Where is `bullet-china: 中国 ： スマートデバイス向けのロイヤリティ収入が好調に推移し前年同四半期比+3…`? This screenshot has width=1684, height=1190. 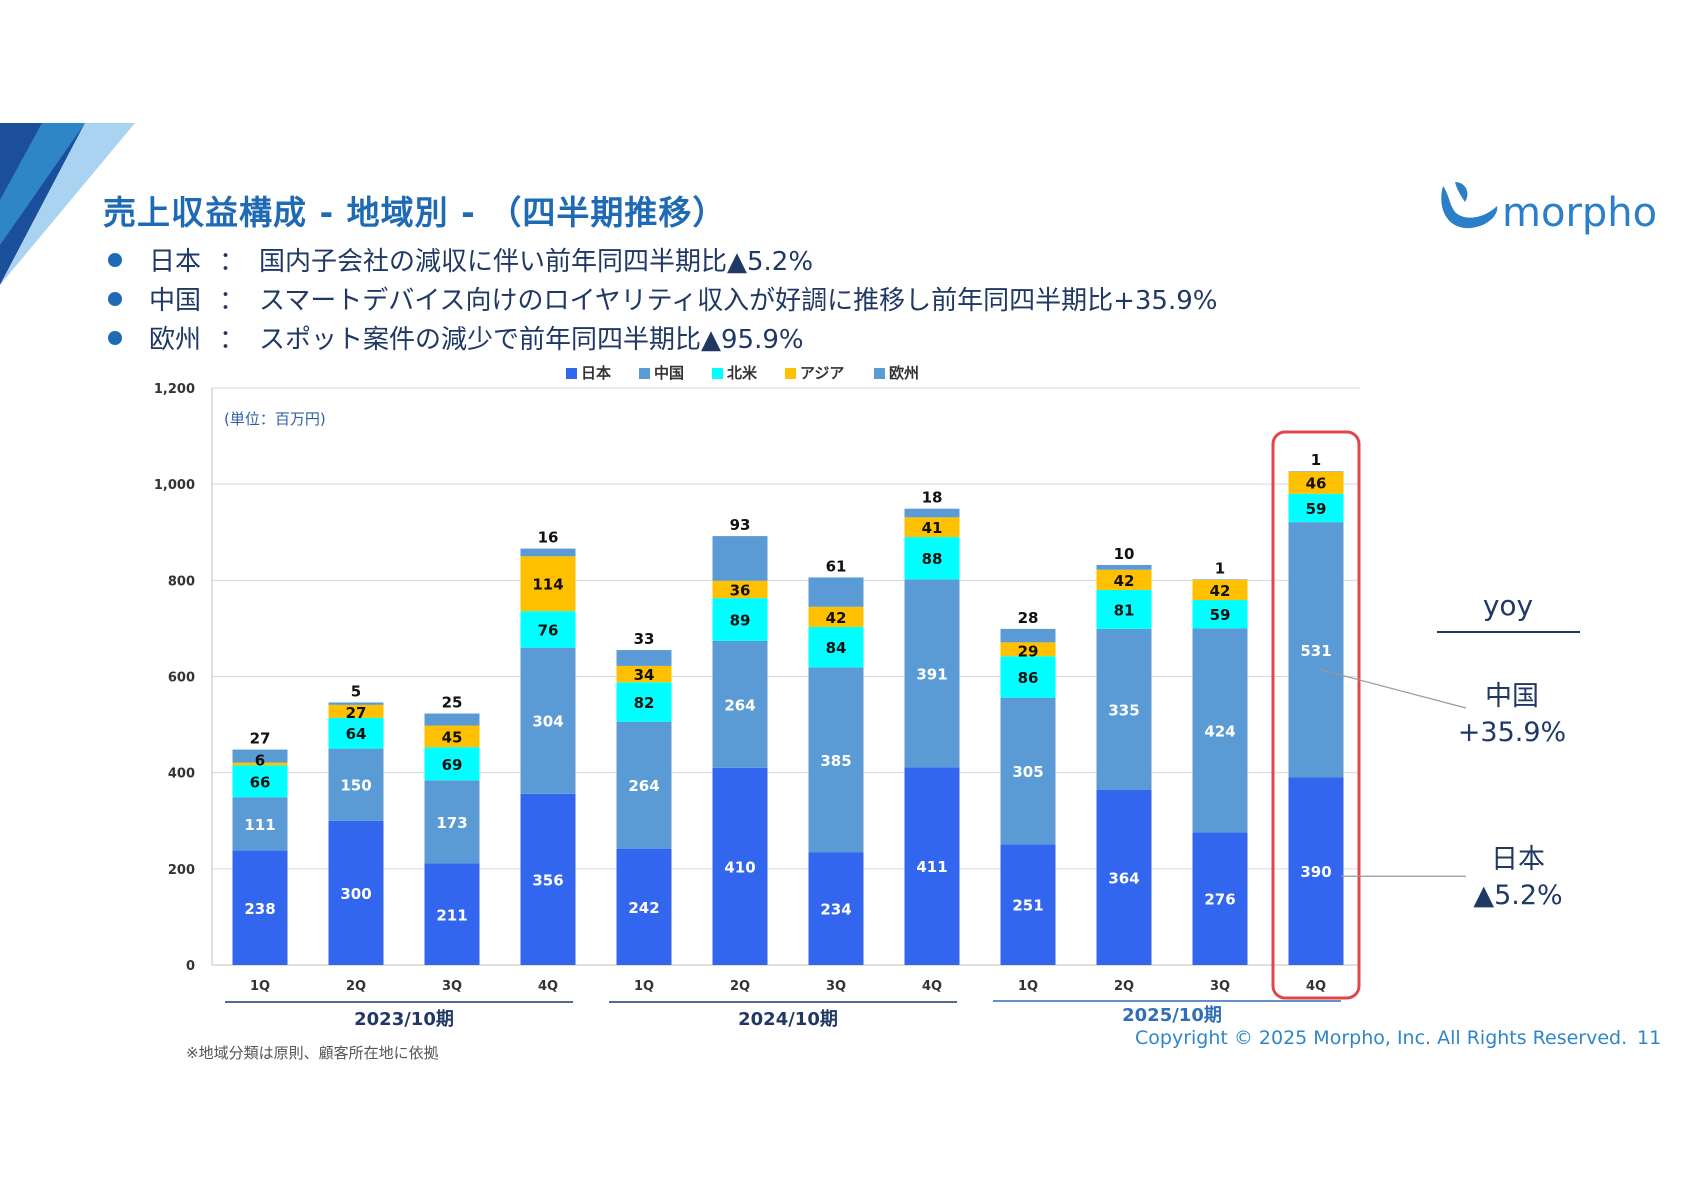
bullet-china: 中国 ： スマートデバイス向けのロイヤリティ収入が好調に推移し前年同四半期比+3… is located at coordinates (660, 298).